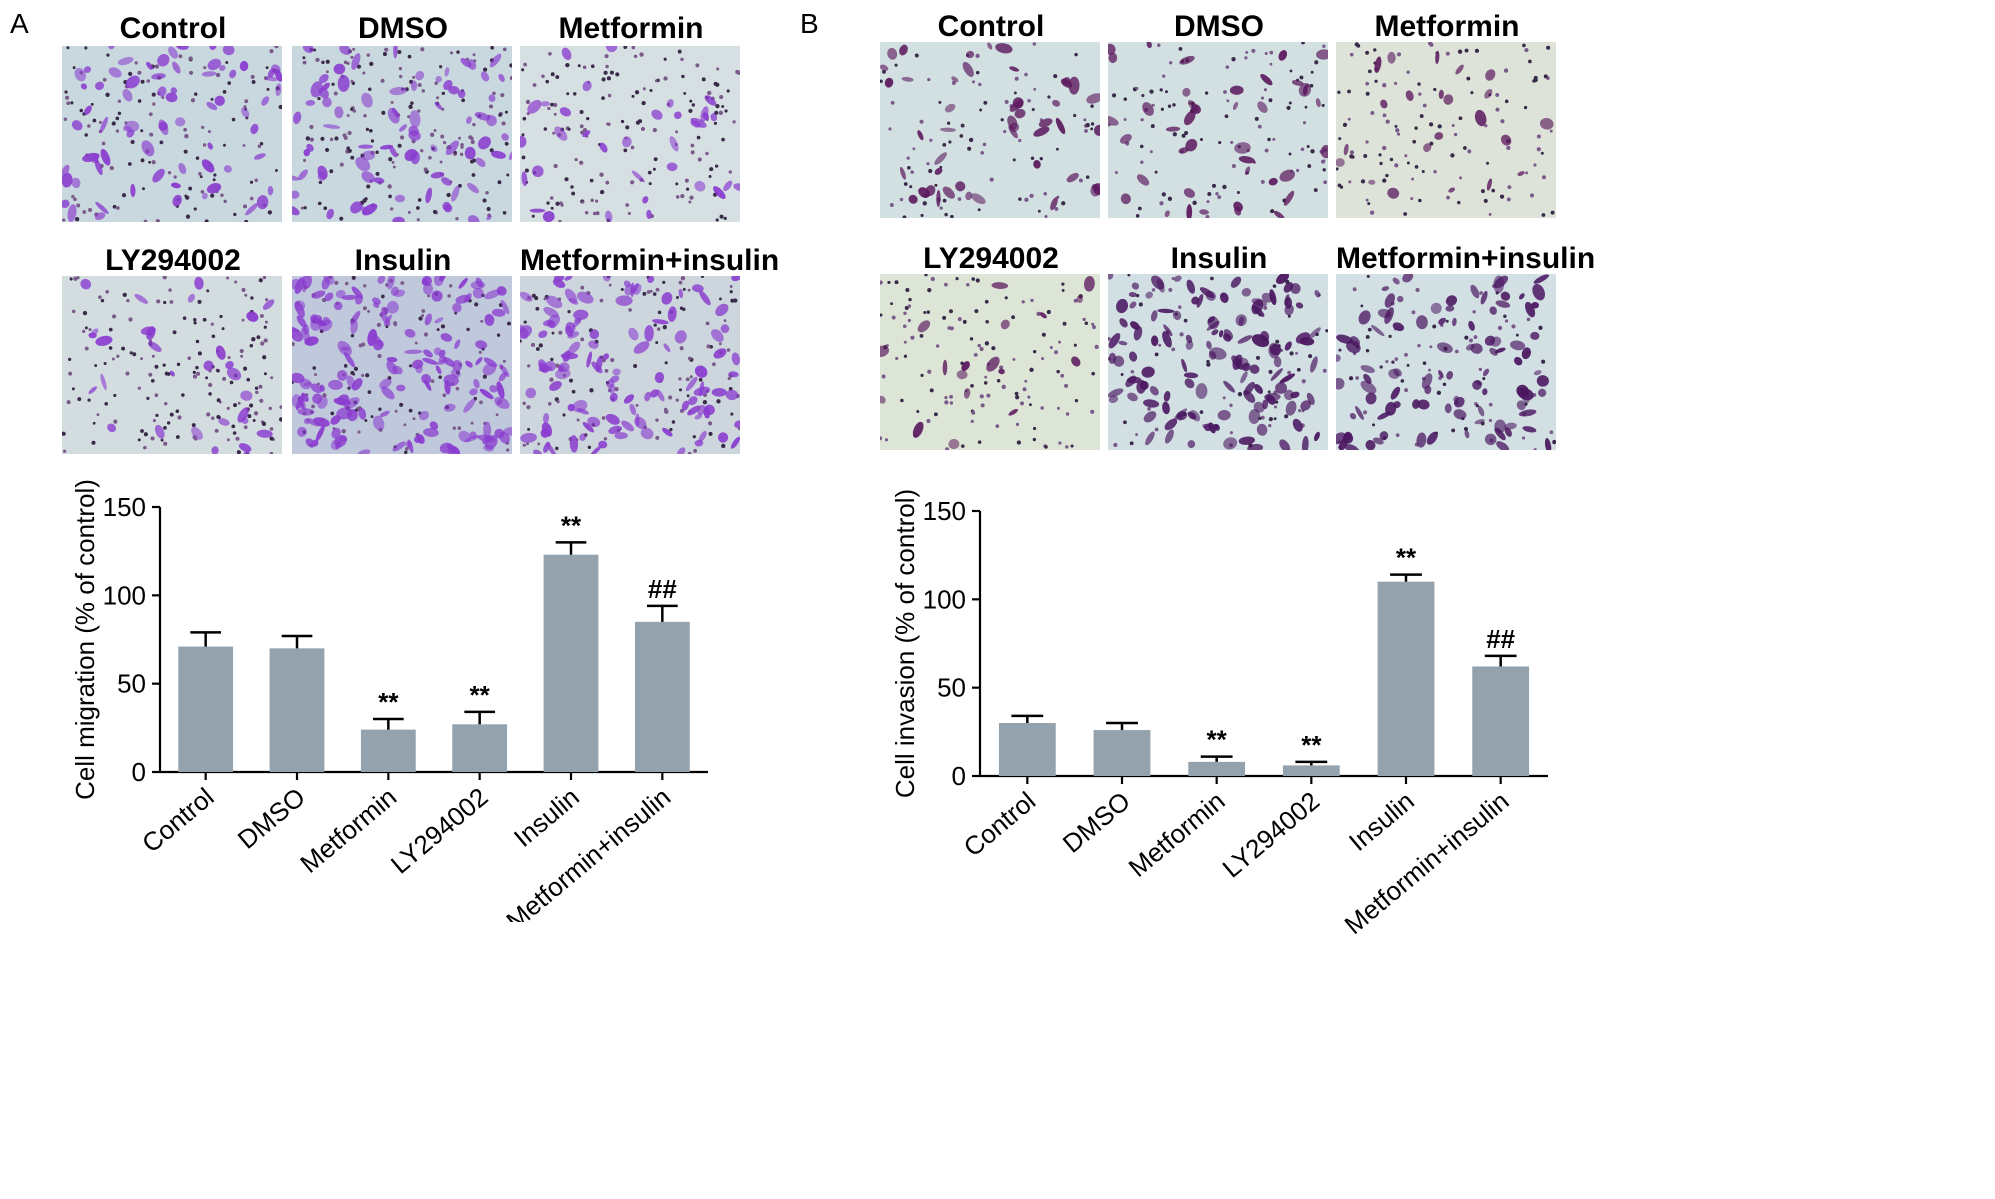  Describe the element at coordinates (1219, 26) in the screenshot. I see `panel-b-image-label-dmso: DMSO` at that location.